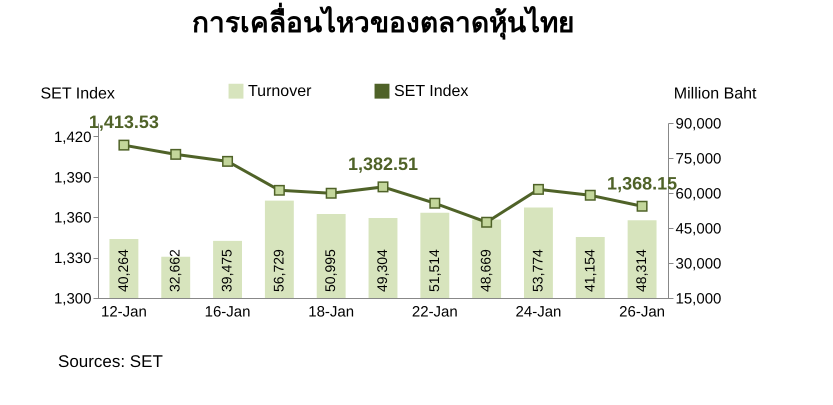 This screenshot has width=833, height=405. What do you see at coordinates (383, 21) in the screenshot?
I see `chart-title: การเคลื่อนไหวของตลาดหุ้นไทย` at bounding box center [383, 21].